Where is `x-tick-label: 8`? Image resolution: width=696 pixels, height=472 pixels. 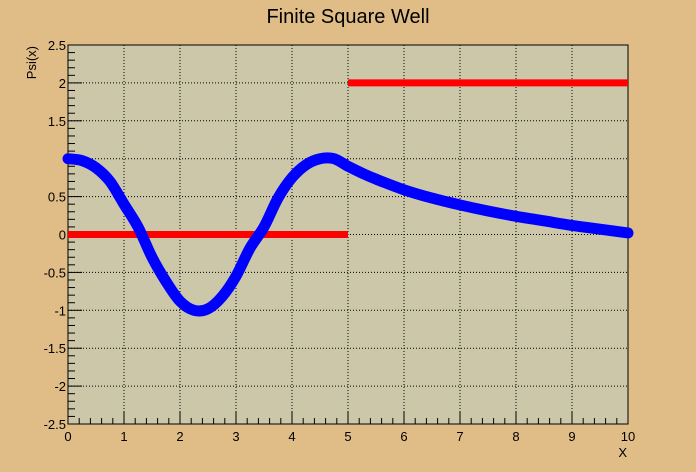 x-tick-label: 8 is located at coordinates (515, 436).